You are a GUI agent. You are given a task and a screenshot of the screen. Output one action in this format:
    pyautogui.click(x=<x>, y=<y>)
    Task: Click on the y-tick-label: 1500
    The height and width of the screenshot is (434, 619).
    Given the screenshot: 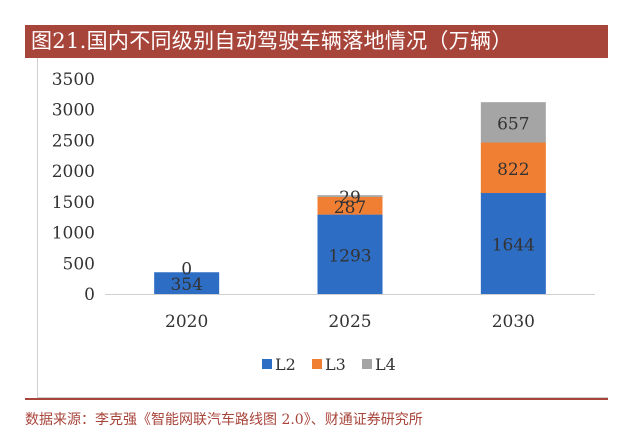 What is the action you would take?
    pyautogui.click(x=73, y=203)
    